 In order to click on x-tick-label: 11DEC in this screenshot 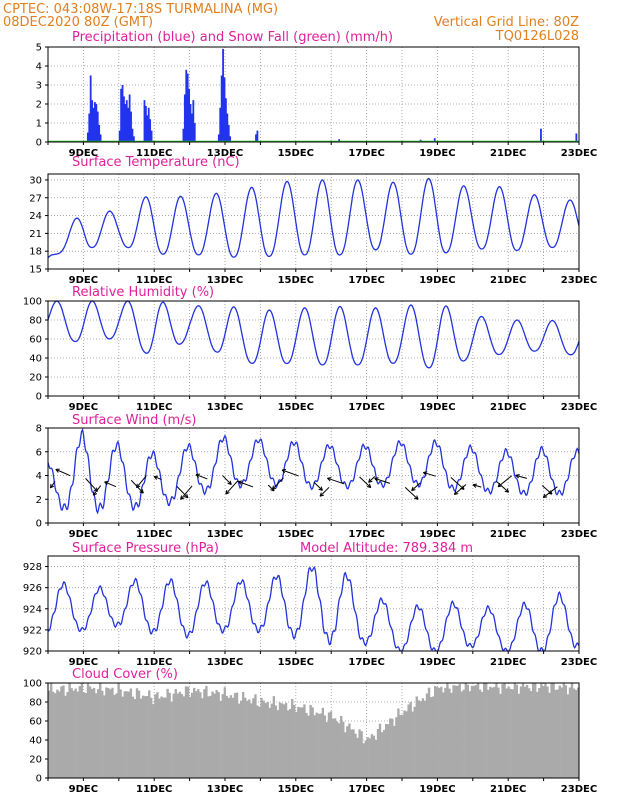, I will do `click(154, 153)`.